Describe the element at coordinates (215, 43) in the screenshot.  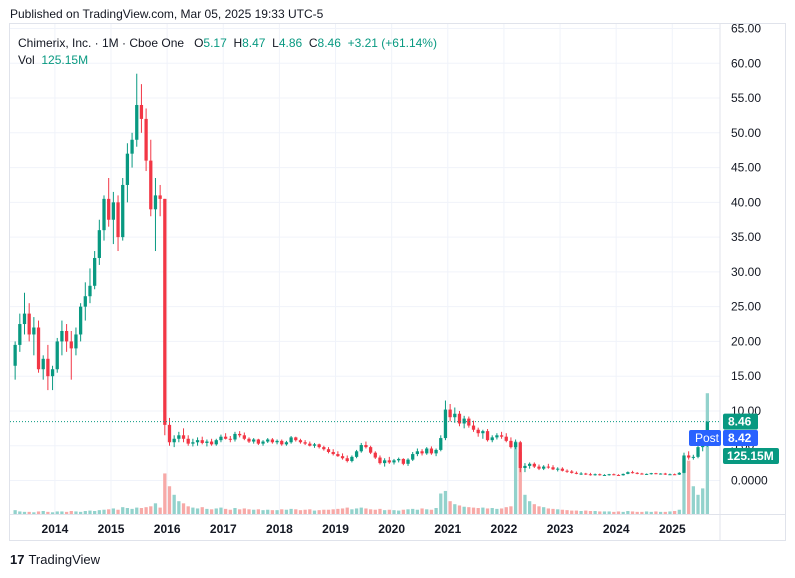
I see `legend-open-value: 5.17` at that location.